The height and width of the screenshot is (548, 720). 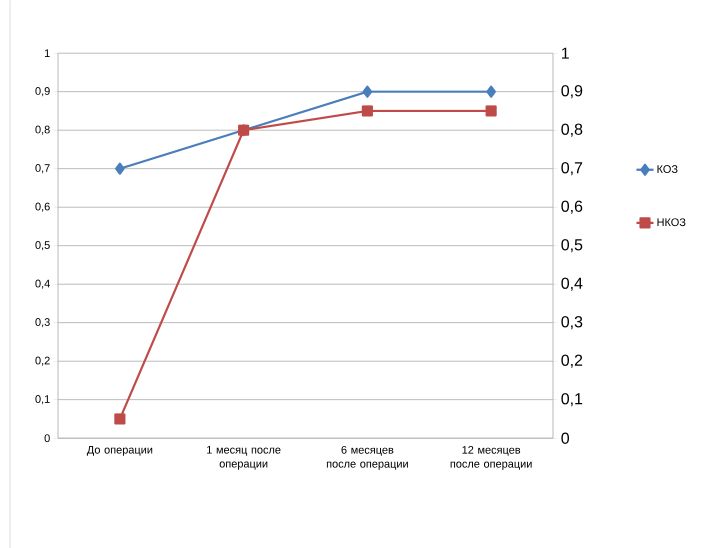 What do you see at coordinates (565, 438) in the screenshot?
I see `y2-tick-label: 0` at bounding box center [565, 438].